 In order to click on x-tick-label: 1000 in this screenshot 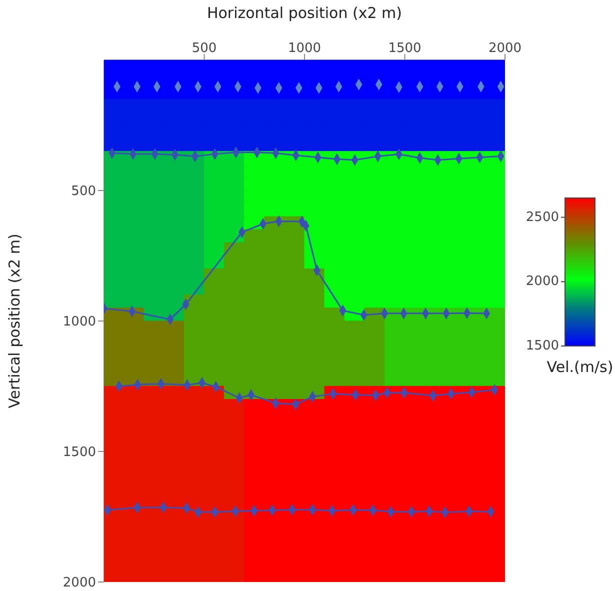, I will do `click(305, 48)`.